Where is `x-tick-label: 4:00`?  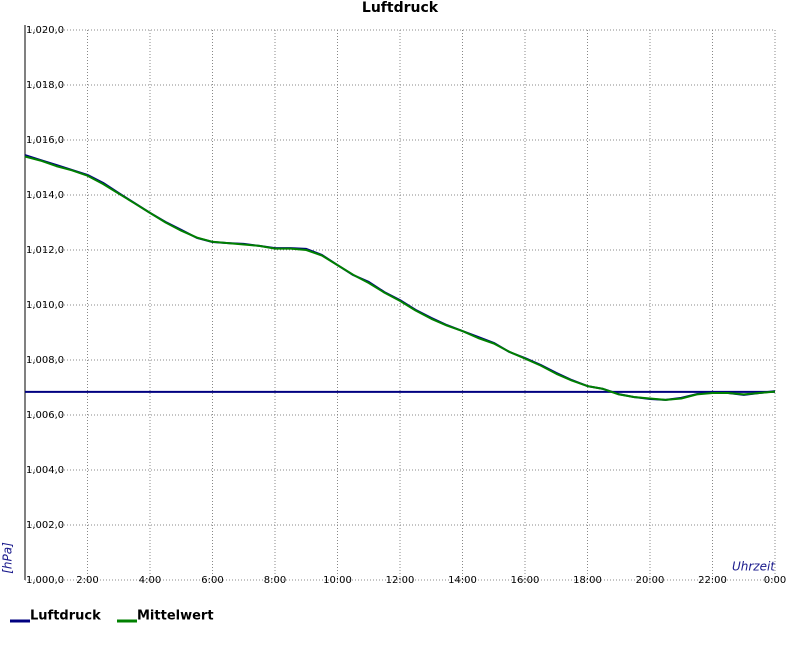
x-tick-label: 4:00 is located at coordinates (150, 580).